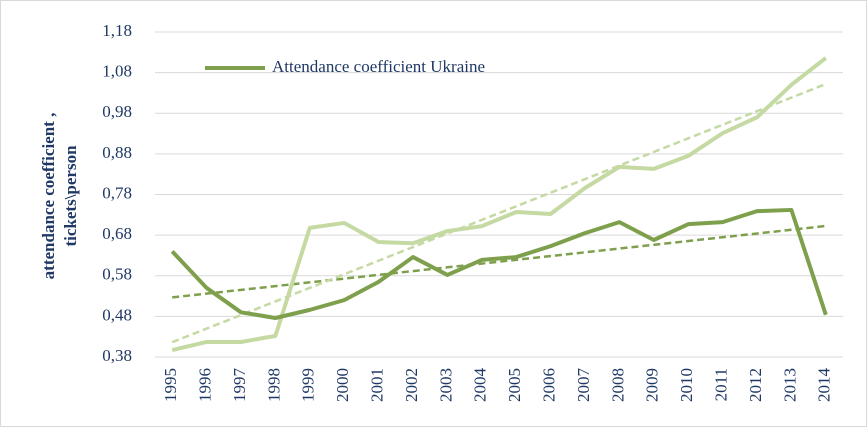 Image resolution: width=867 pixels, height=427 pixels. Describe the element at coordinates (721, 384) in the screenshot. I see `x-tick-label: 2011` at that location.